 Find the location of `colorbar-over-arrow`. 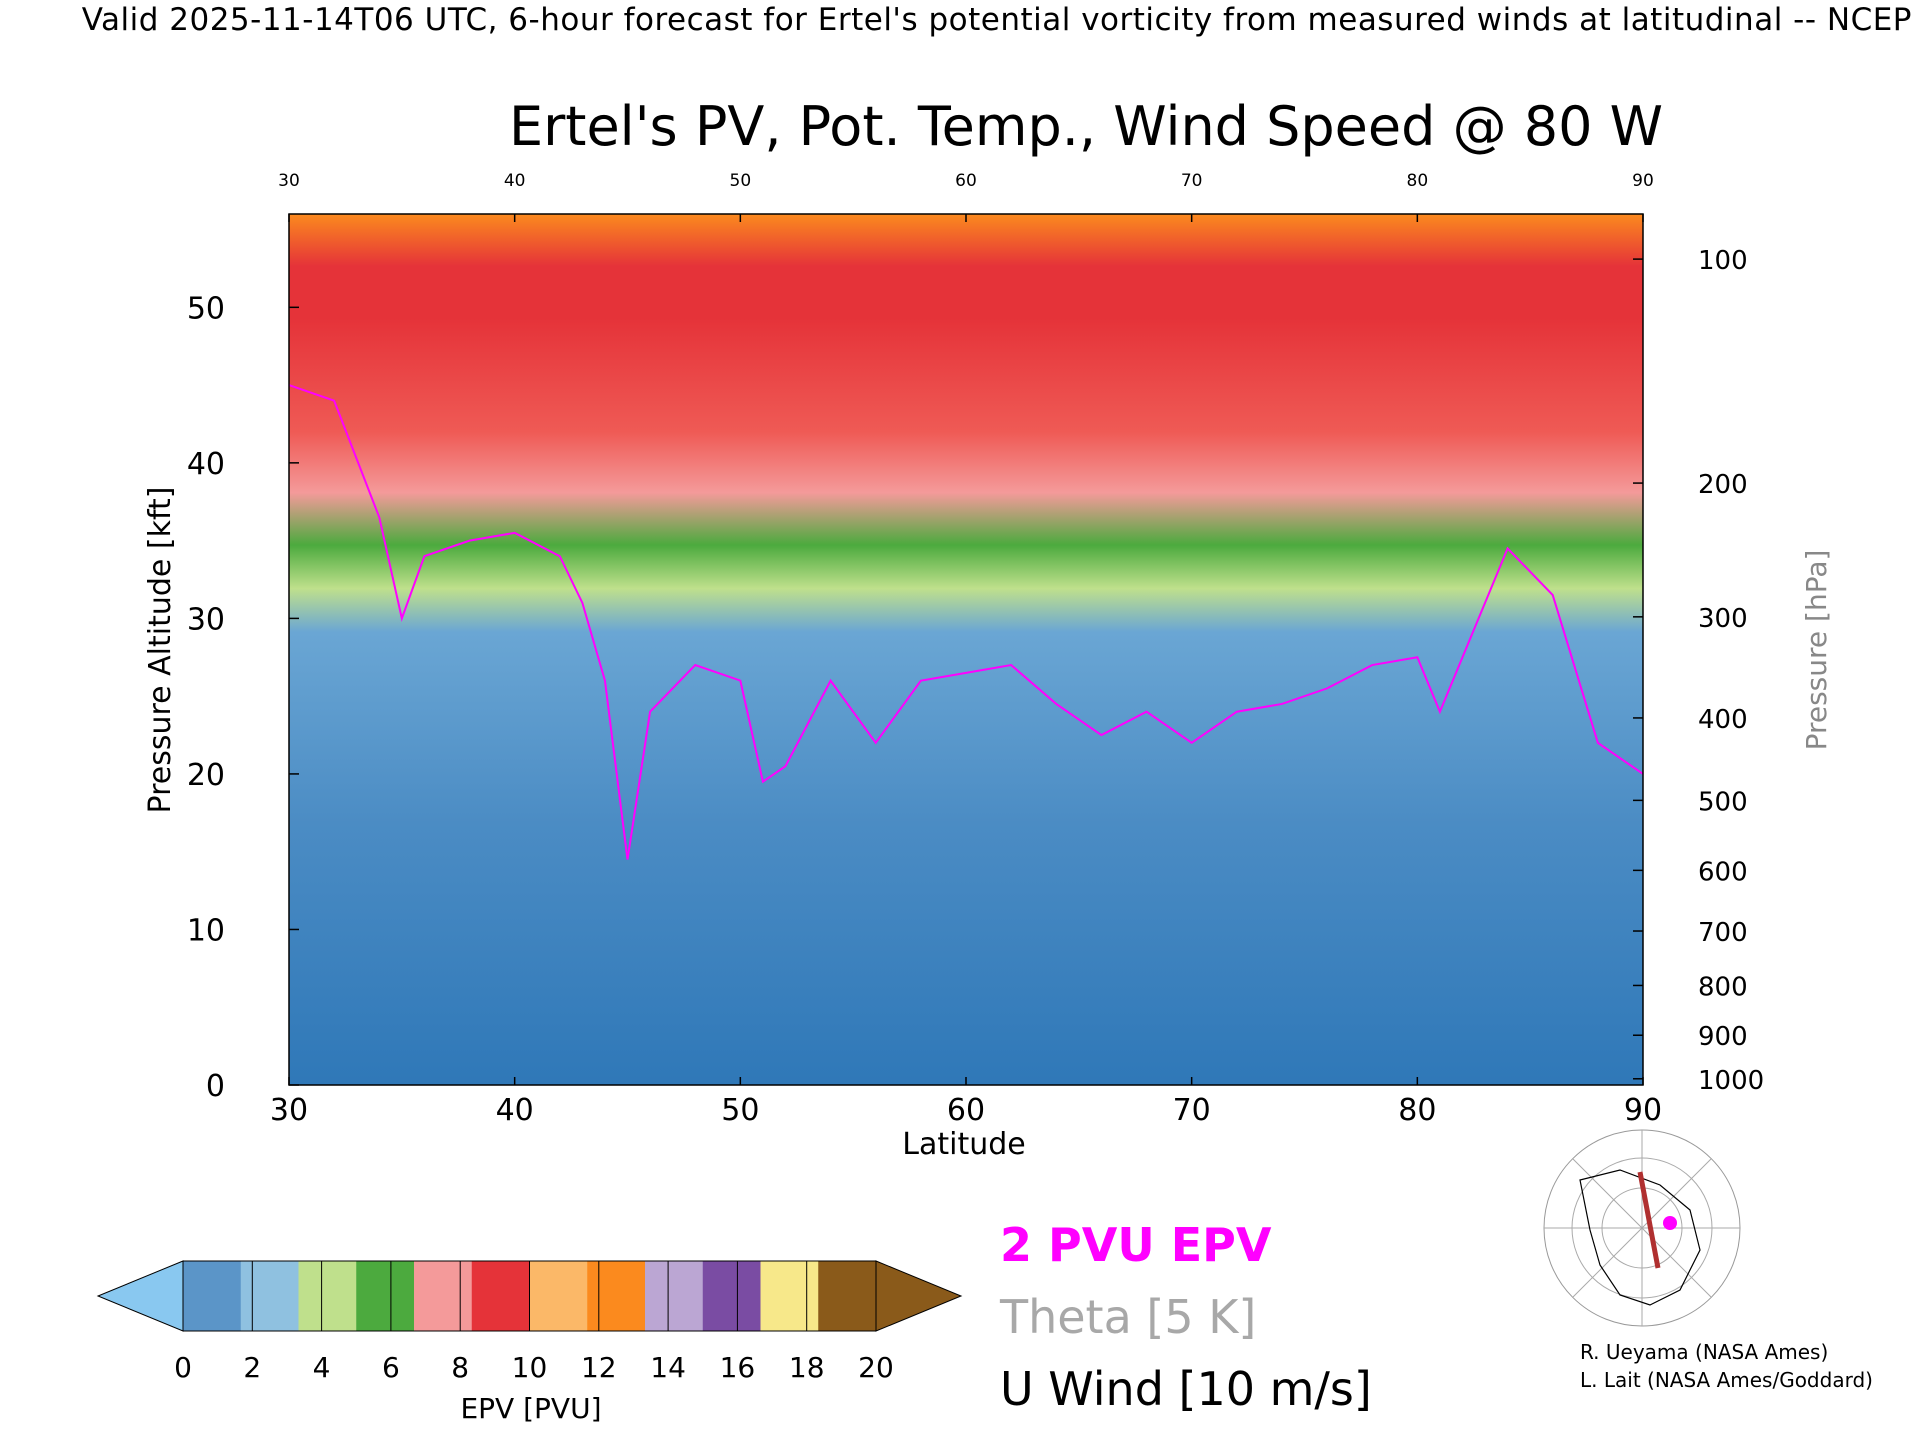

colorbar-over-arrow is located at coordinates (919, 1296).